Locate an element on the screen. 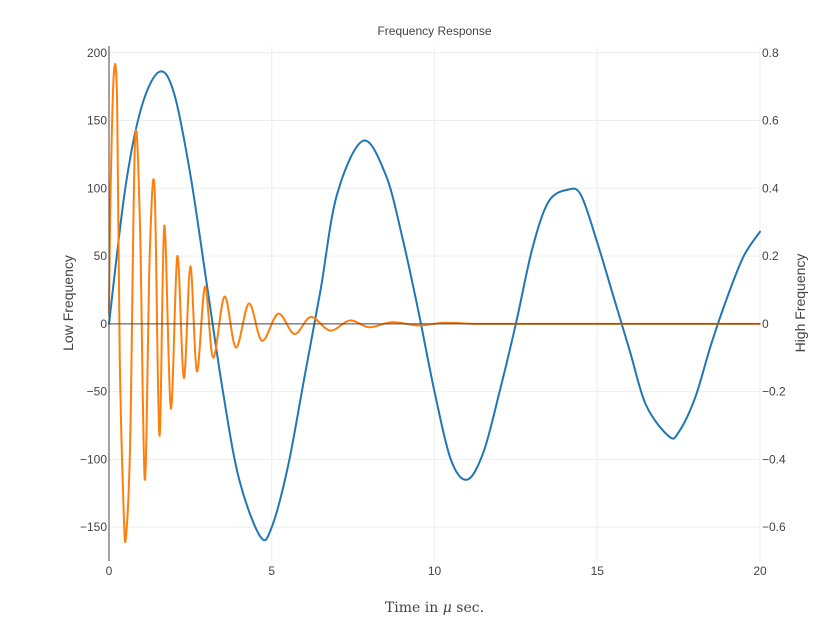 This screenshot has height=630, width=840. y-left-tick-label: 200 is located at coordinates (97, 53).